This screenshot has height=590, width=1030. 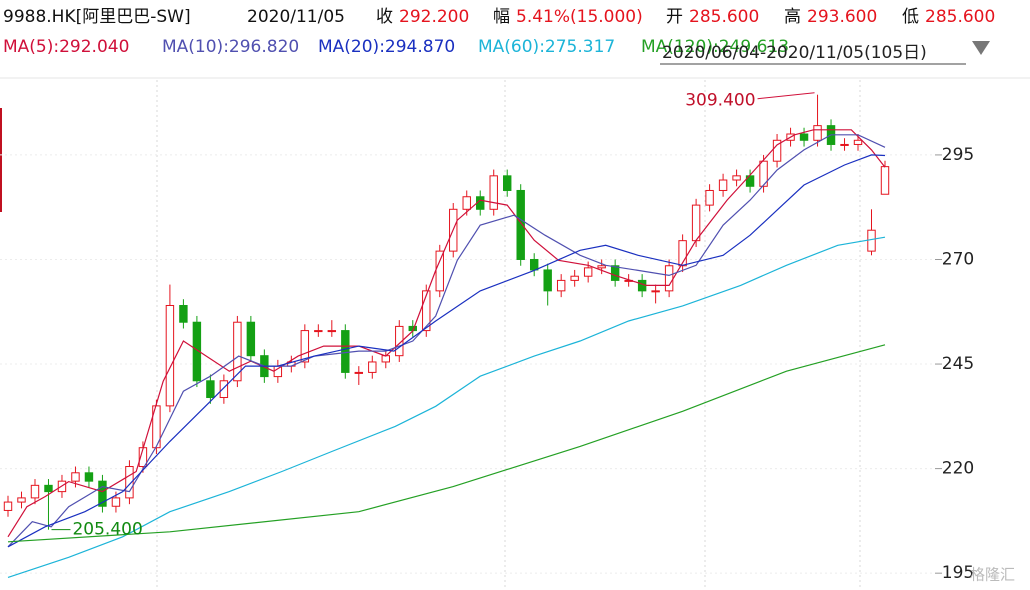 What do you see at coordinates (296, 17) in the screenshot?
I see `date: 2020/11/05` at bounding box center [296, 17].